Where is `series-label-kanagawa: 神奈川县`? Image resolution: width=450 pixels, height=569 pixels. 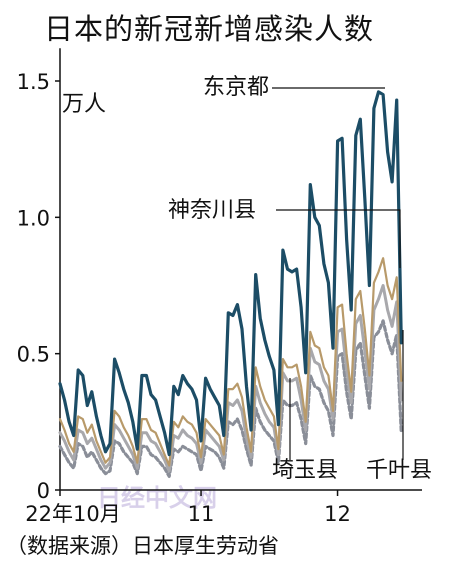
series-label-kanagawa: 神奈川县 is located at coordinates (212, 210).